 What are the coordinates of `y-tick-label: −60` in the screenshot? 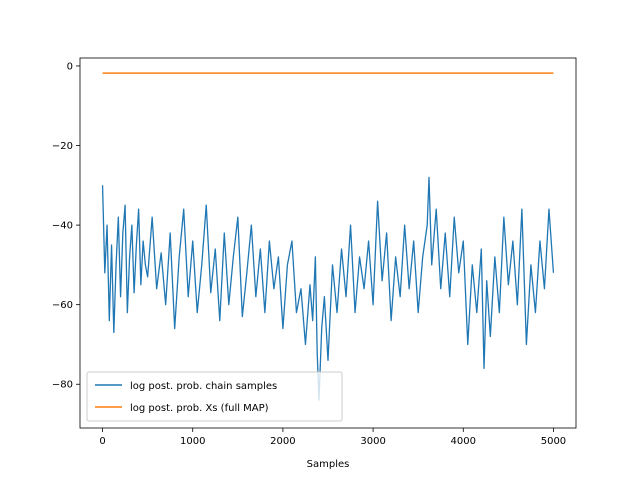 It's located at (62, 305).